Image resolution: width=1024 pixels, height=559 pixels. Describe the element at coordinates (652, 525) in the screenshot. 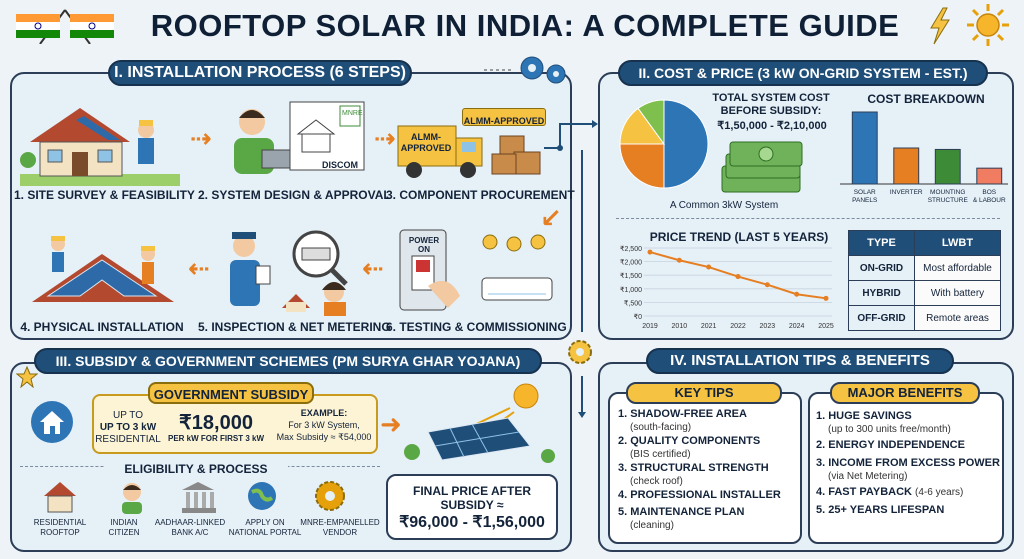

I see `tip-sub: (cleaning)` at that location.